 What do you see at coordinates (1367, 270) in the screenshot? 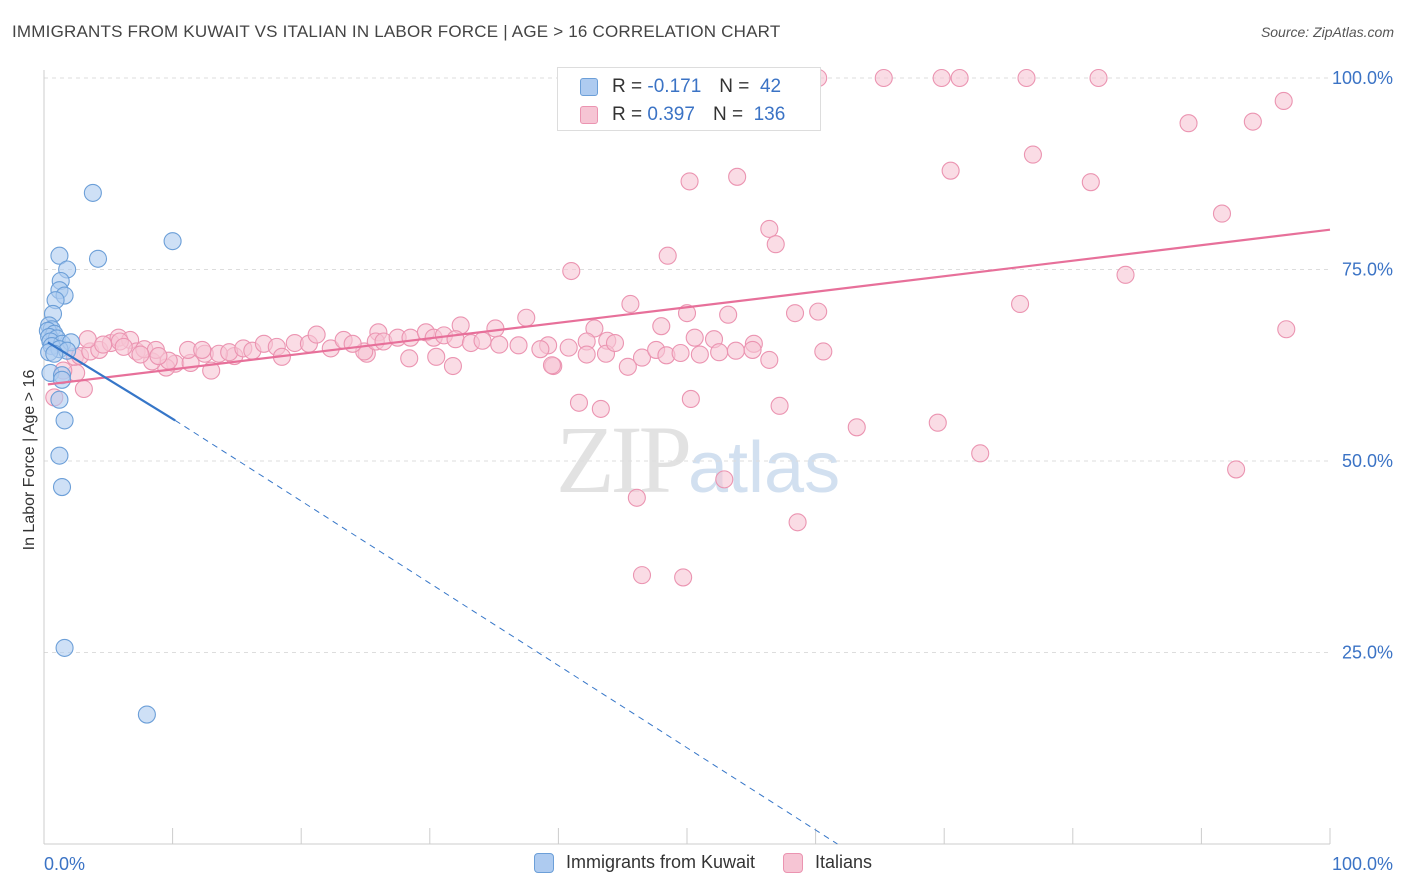
I see `y-tick-label: 75.0%` at bounding box center [1367, 270].